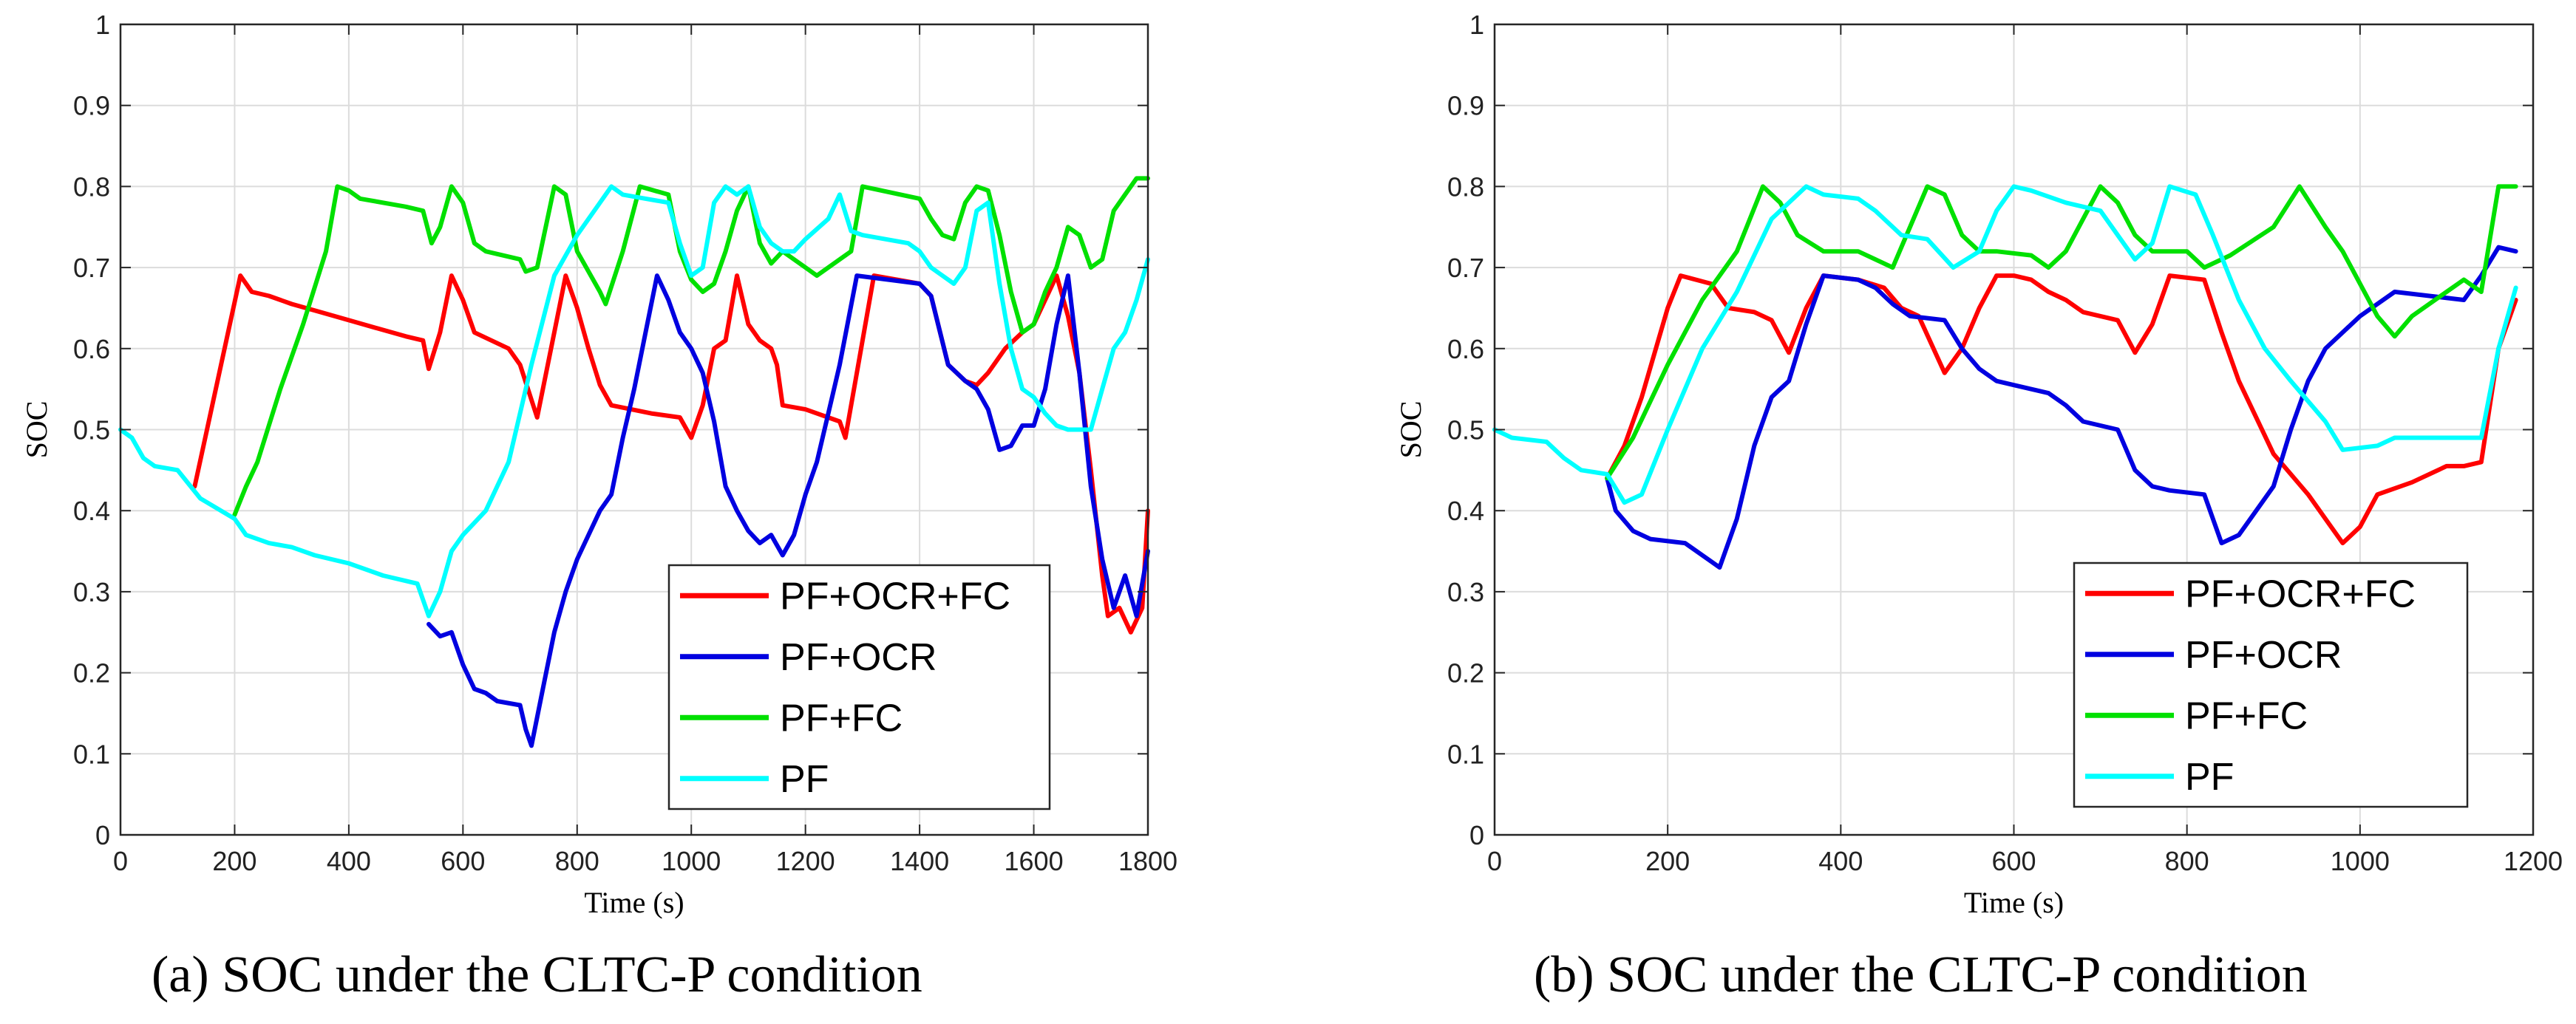 Image resolution: width=2576 pixels, height=1024 pixels. I want to click on caption-a: (a) SOC under the CLTC-P condition, so click(537, 974).